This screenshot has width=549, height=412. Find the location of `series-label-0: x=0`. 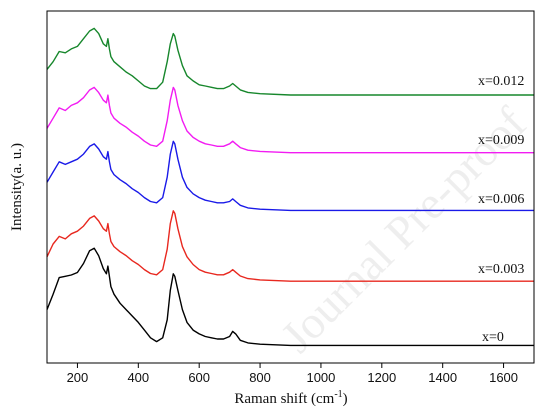

series-label-0: x=0 is located at coordinates (493, 337).